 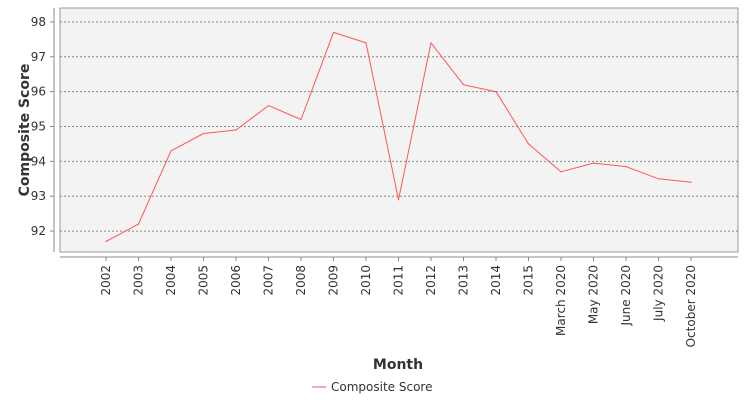 I want to click on x-tick-label: 2008, so click(x=301, y=280).